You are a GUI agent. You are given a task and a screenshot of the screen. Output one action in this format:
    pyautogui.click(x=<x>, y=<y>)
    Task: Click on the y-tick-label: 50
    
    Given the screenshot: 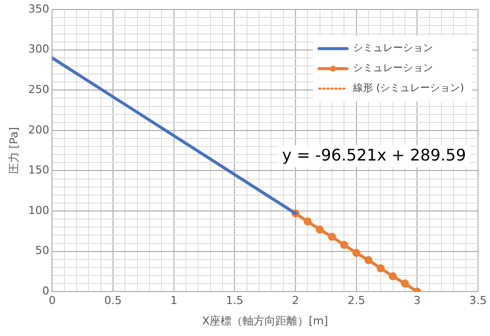 What is the action you would take?
    pyautogui.click(x=42, y=251)
    